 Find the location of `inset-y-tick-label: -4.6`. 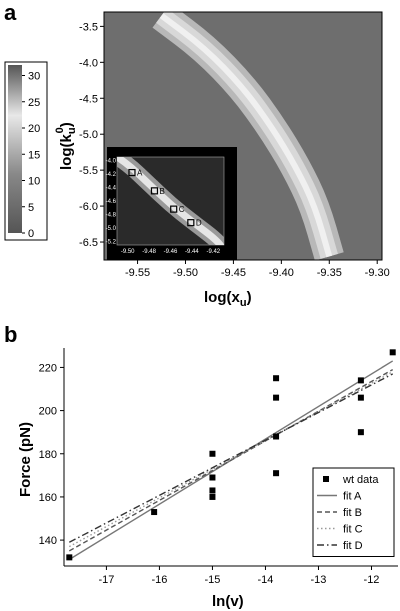

inset-y-tick-label: -4.6 is located at coordinates (111, 202).